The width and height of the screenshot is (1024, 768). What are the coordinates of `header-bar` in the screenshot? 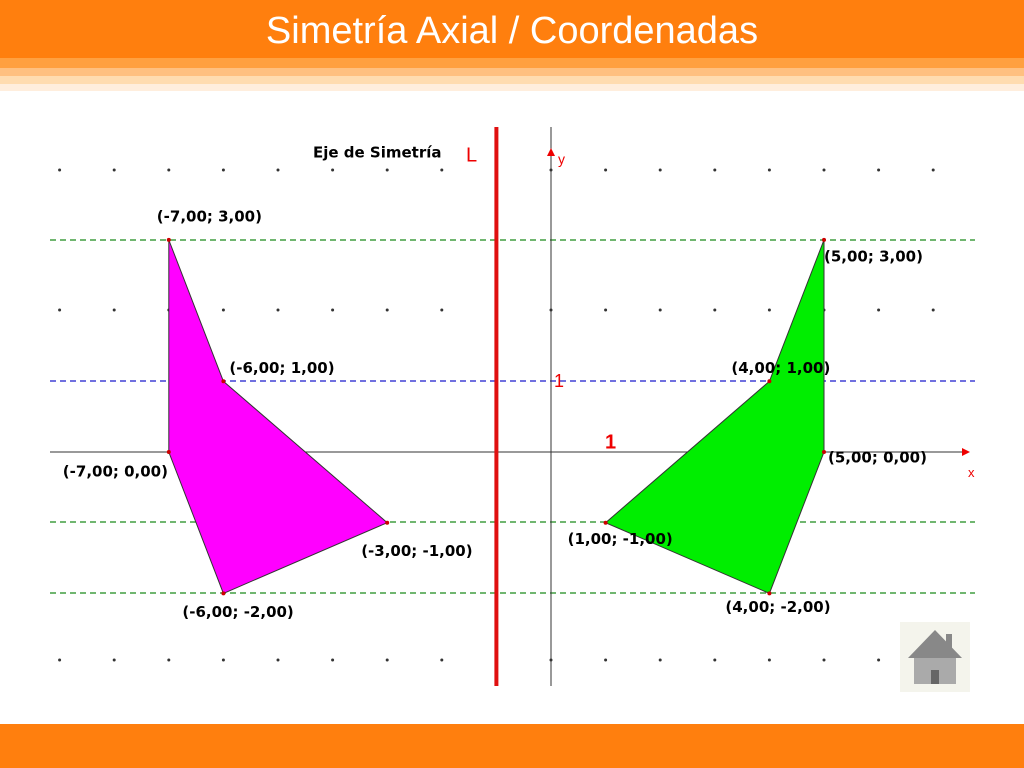 It's located at (512, 29).